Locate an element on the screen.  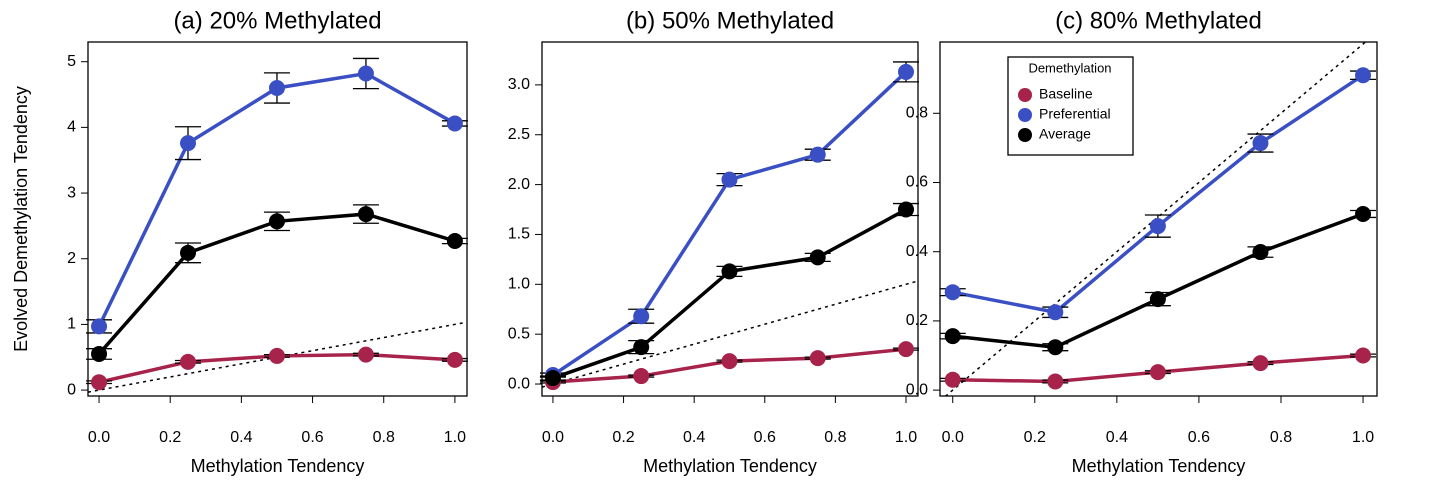
x-tick-label: 0.2 is located at coordinates (623, 437).